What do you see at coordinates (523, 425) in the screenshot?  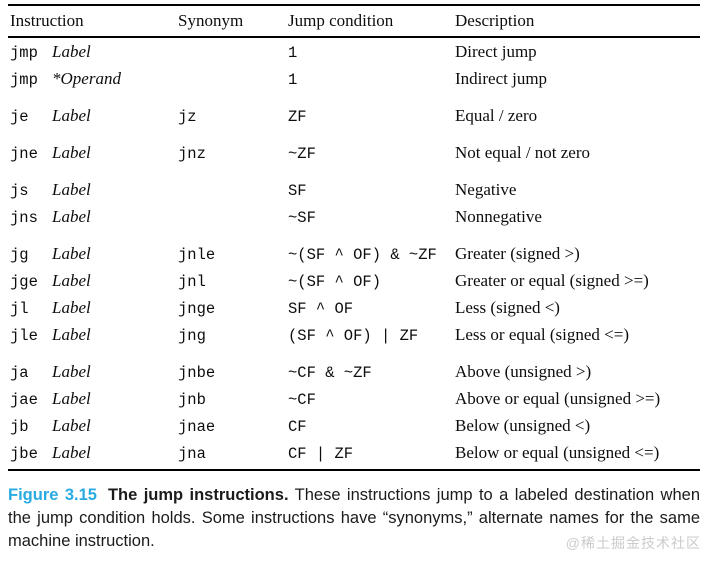 I see `description: Below (unsigned <)` at bounding box center [523, 425].